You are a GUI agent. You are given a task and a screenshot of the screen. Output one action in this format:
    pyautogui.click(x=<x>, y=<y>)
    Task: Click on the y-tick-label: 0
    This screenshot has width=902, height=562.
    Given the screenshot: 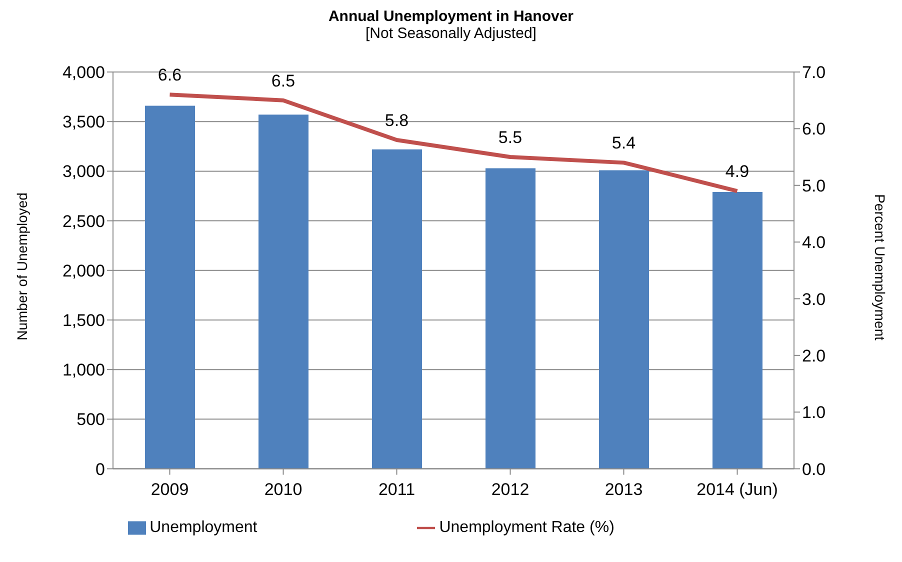 What is the action you would take?
    pyautogui.click(x=100, y=469)
    